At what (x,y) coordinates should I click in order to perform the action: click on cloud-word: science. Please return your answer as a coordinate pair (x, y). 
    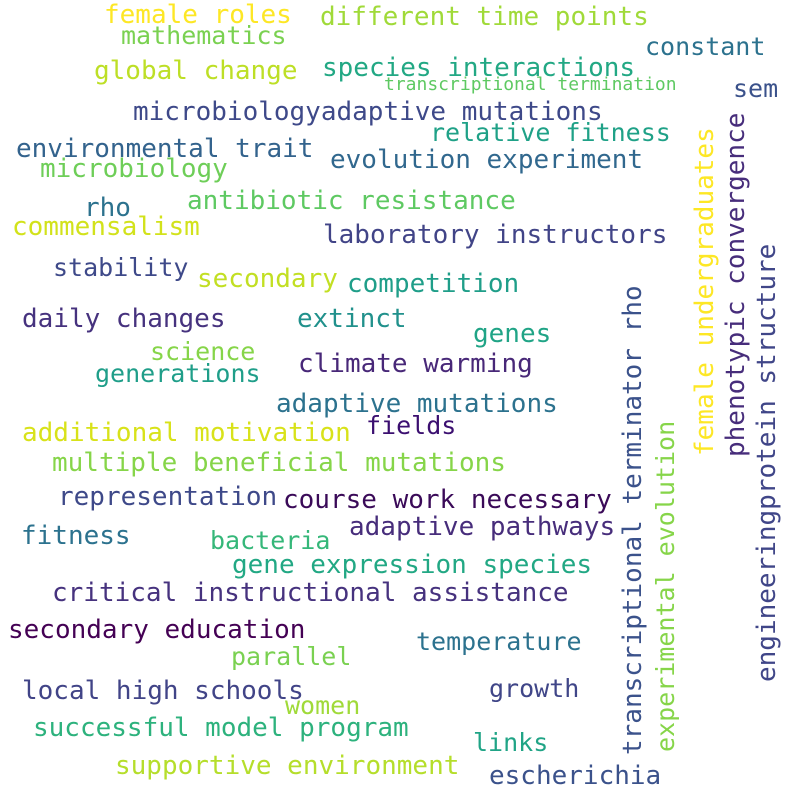
    Looking at the image, I should click on (203, 351).